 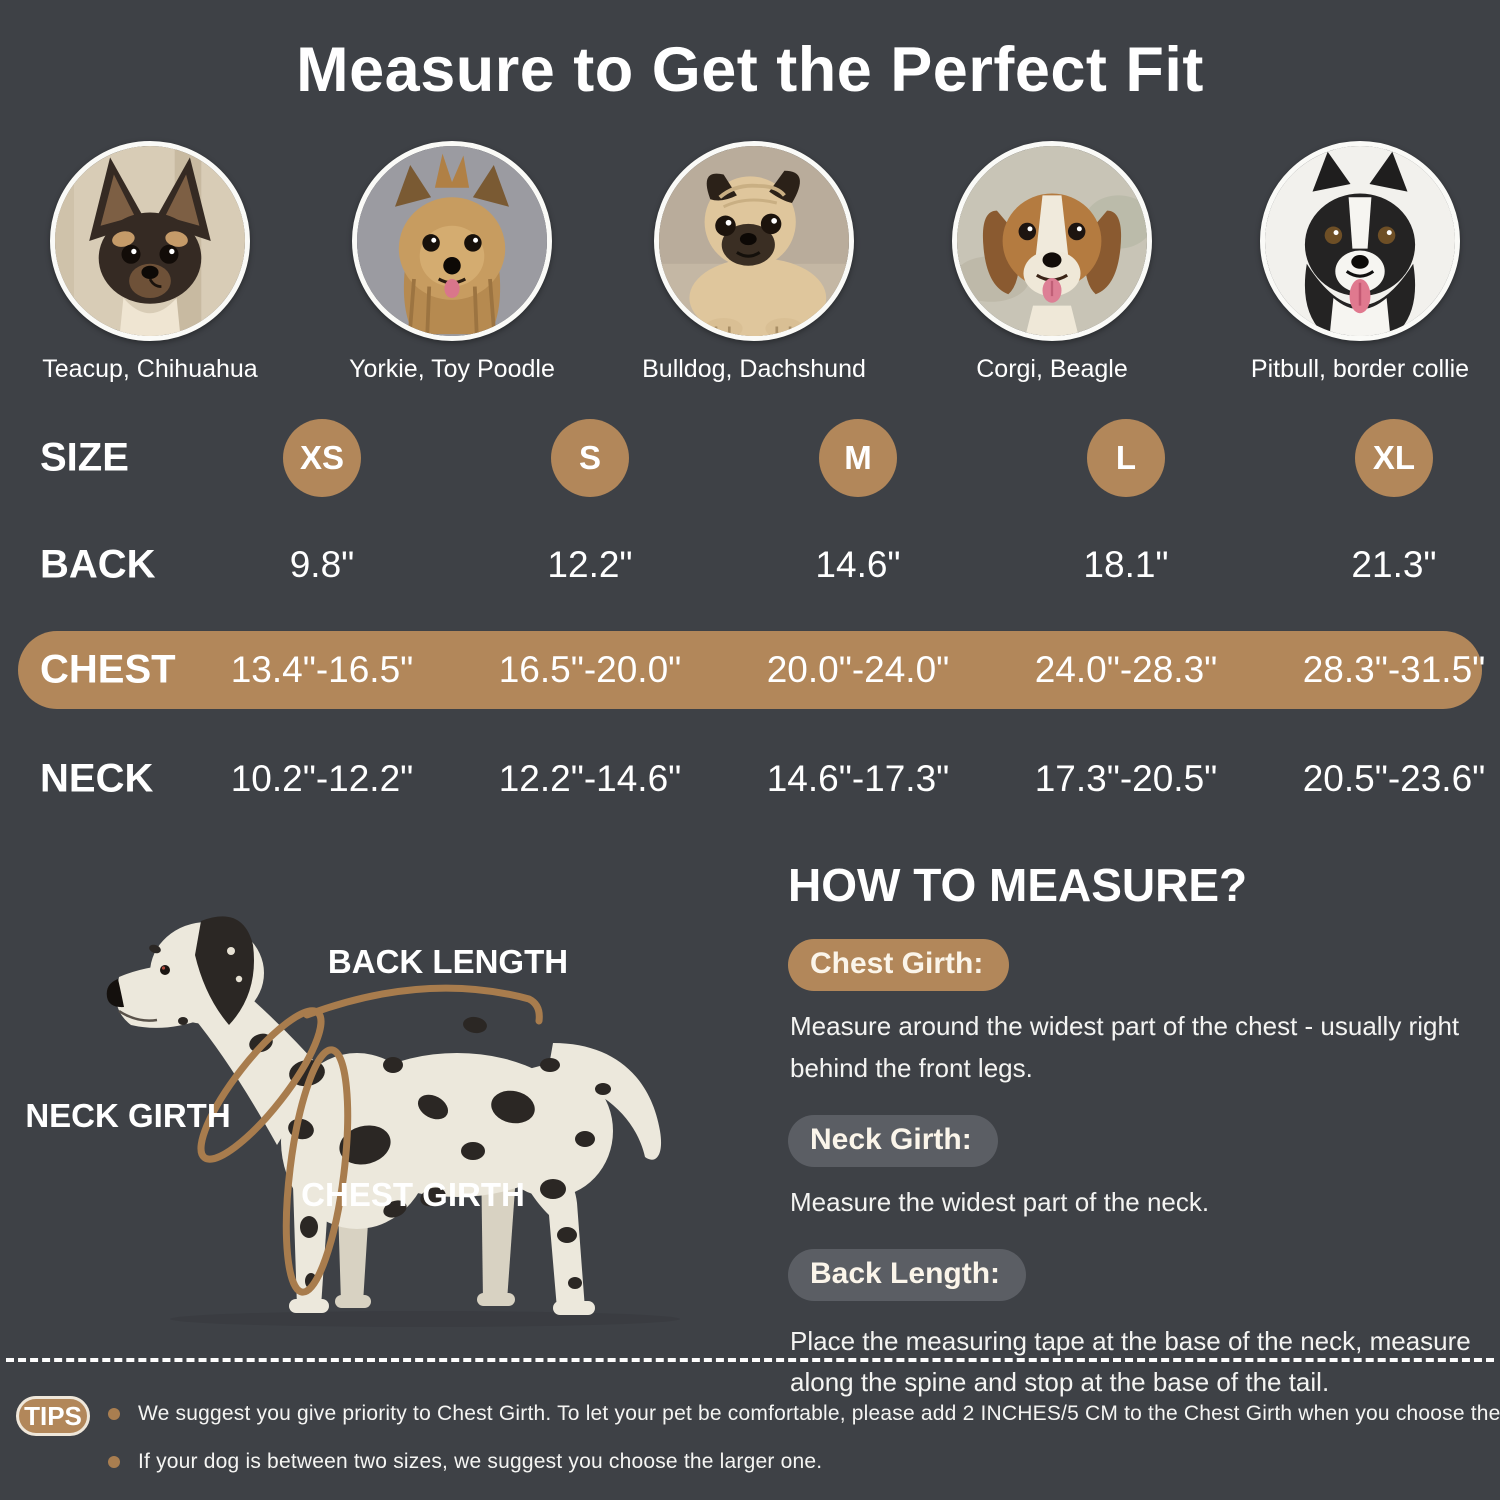 I want to click on yorkie-photo, so click(x=452, y=241).